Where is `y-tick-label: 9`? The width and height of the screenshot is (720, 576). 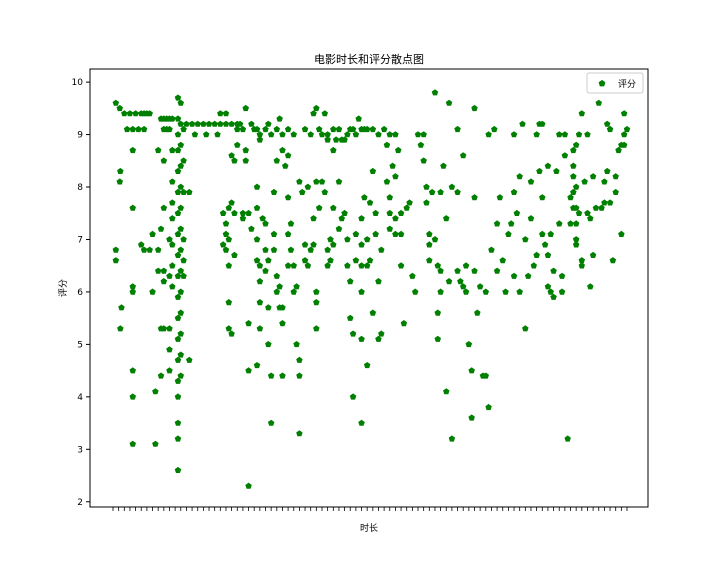
y-tick-label: 9 is located at coordinates (80, 136).